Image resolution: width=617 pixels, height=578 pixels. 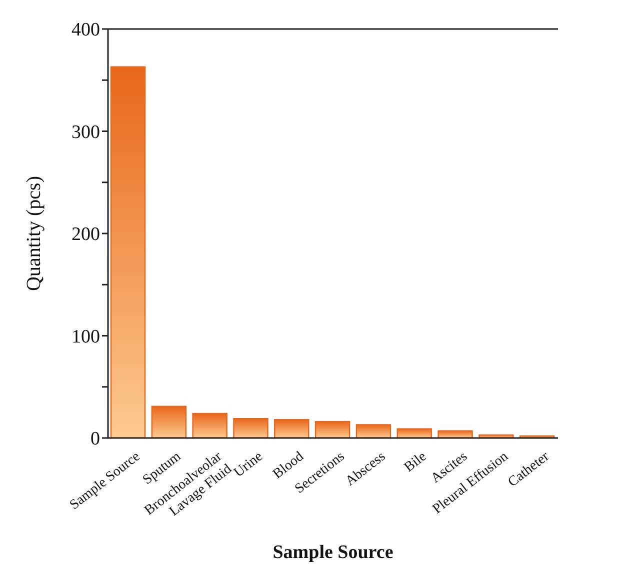 I want to click on x-axis-title: Sample Source, so click(x=333, y=552).